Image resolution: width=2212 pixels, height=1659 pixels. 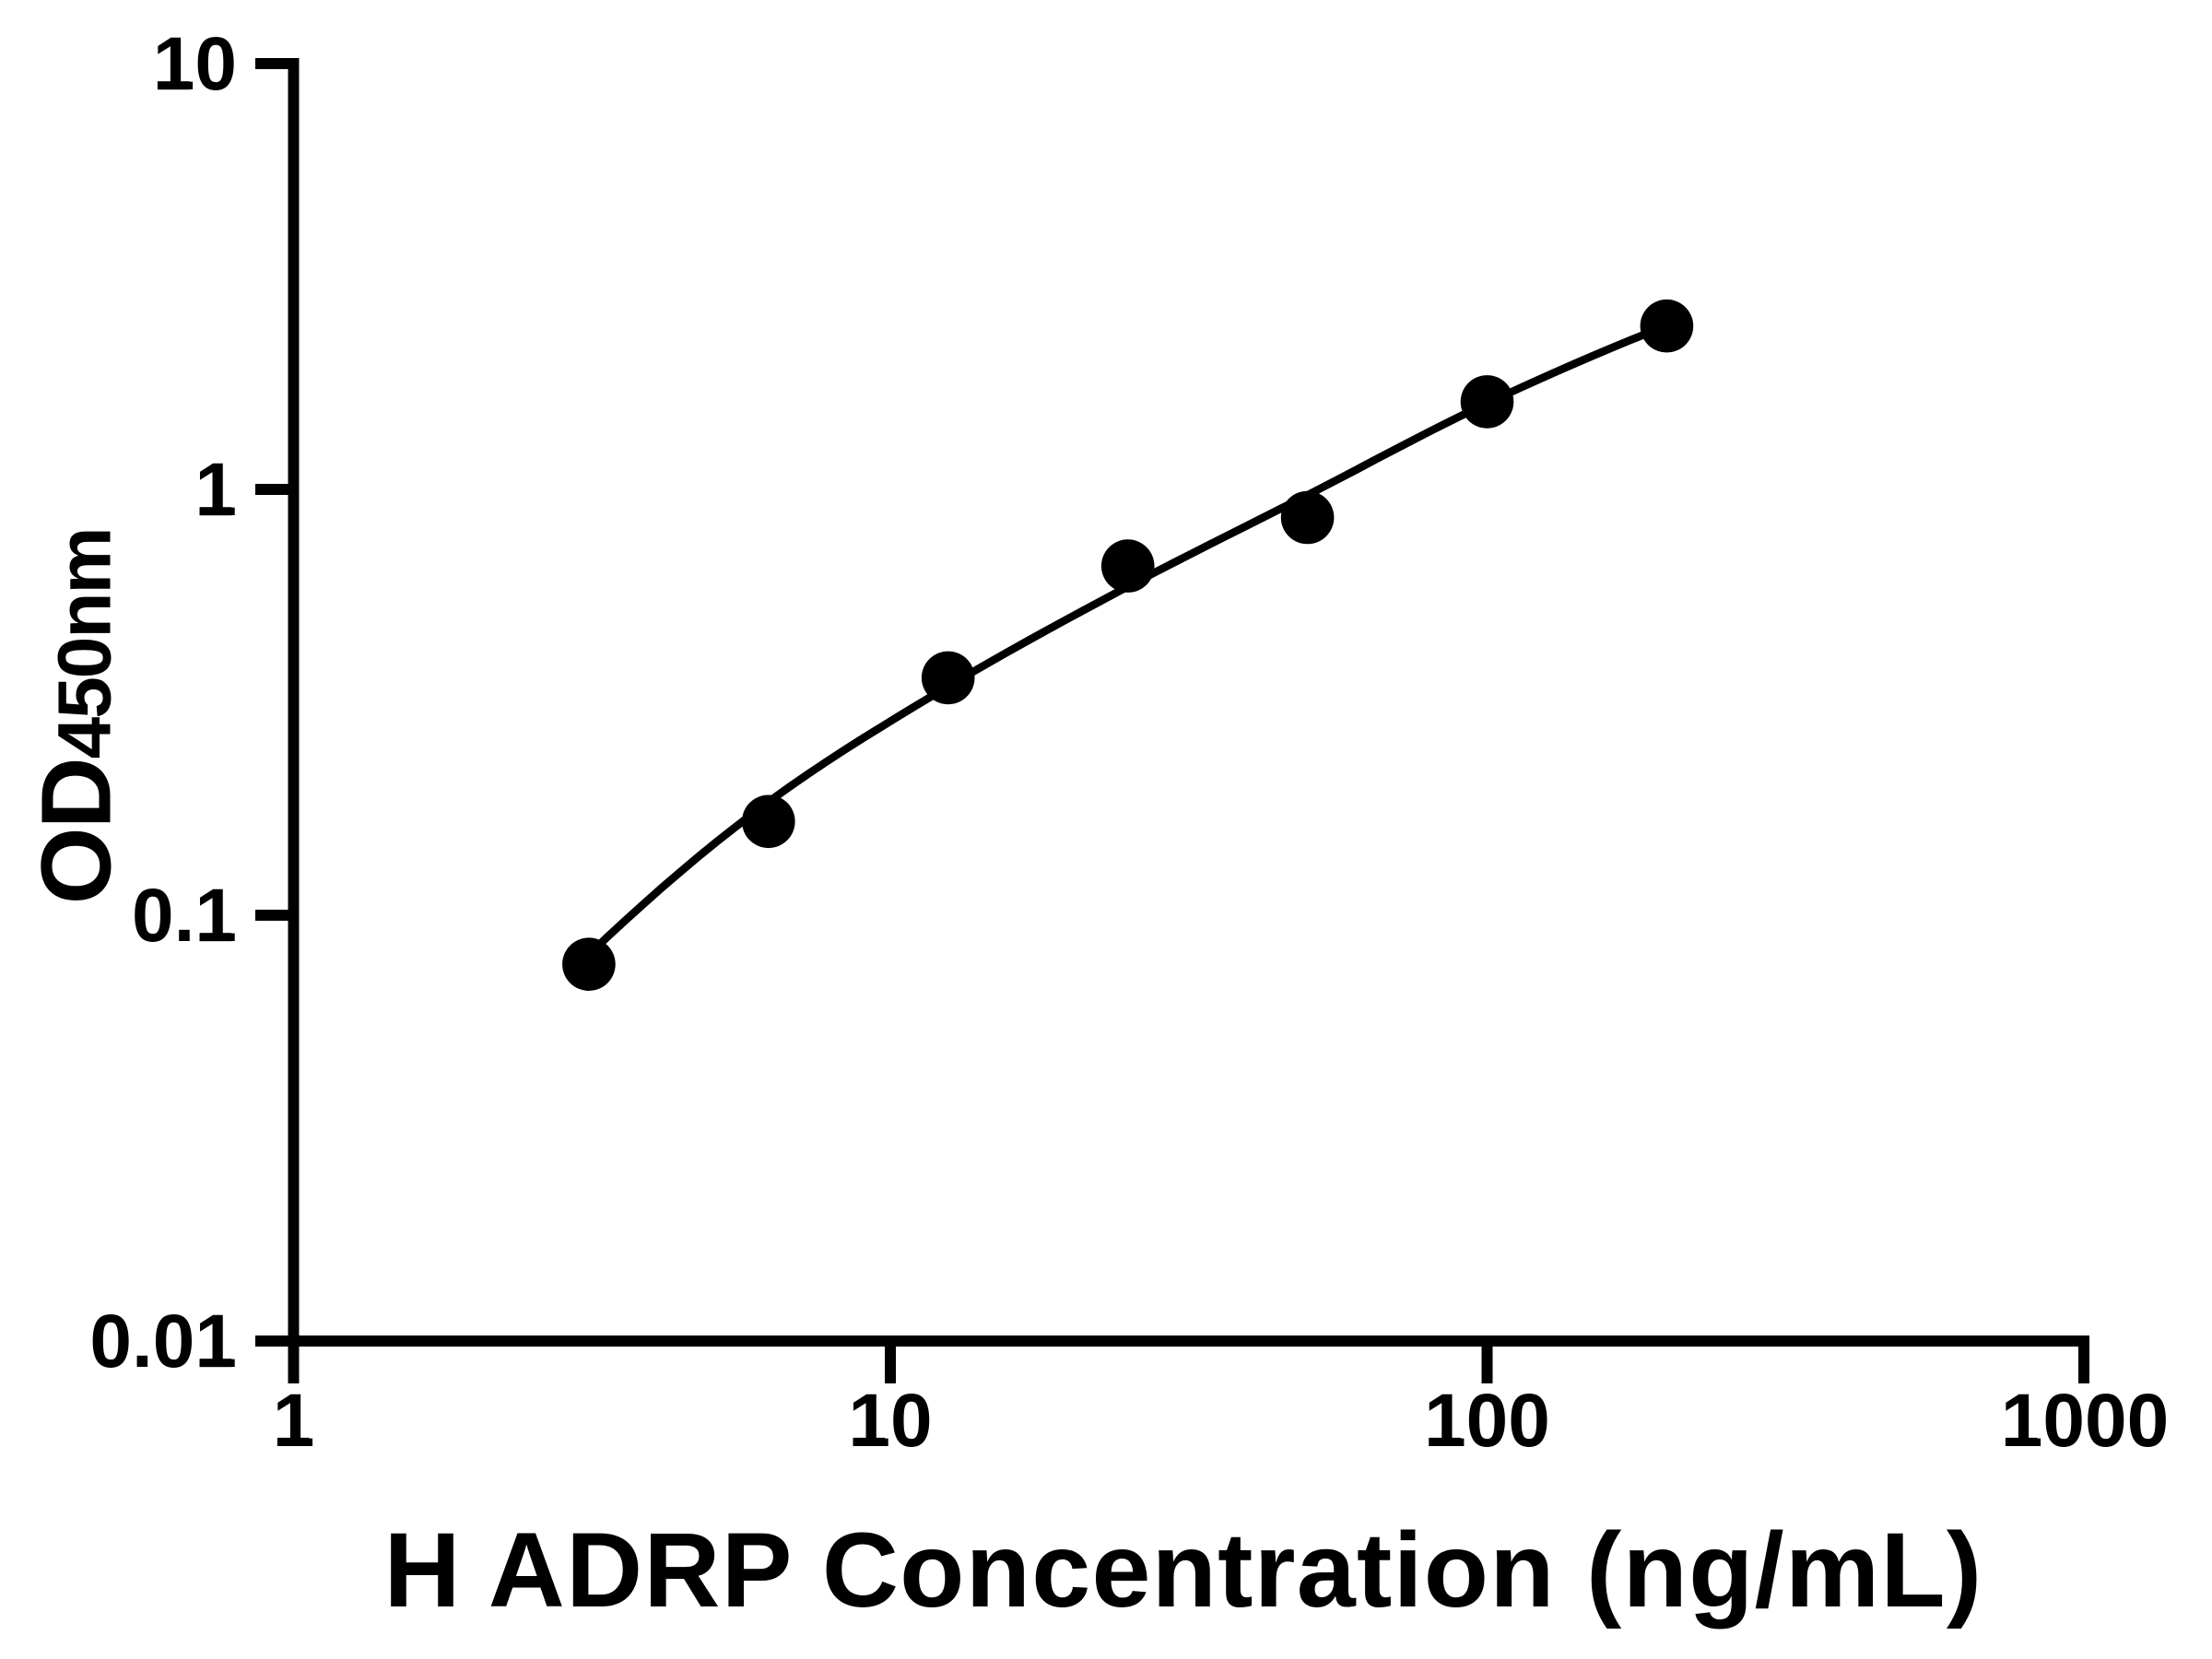 I want to click on svg-text: 1000, so click(x=2085, y=1421).